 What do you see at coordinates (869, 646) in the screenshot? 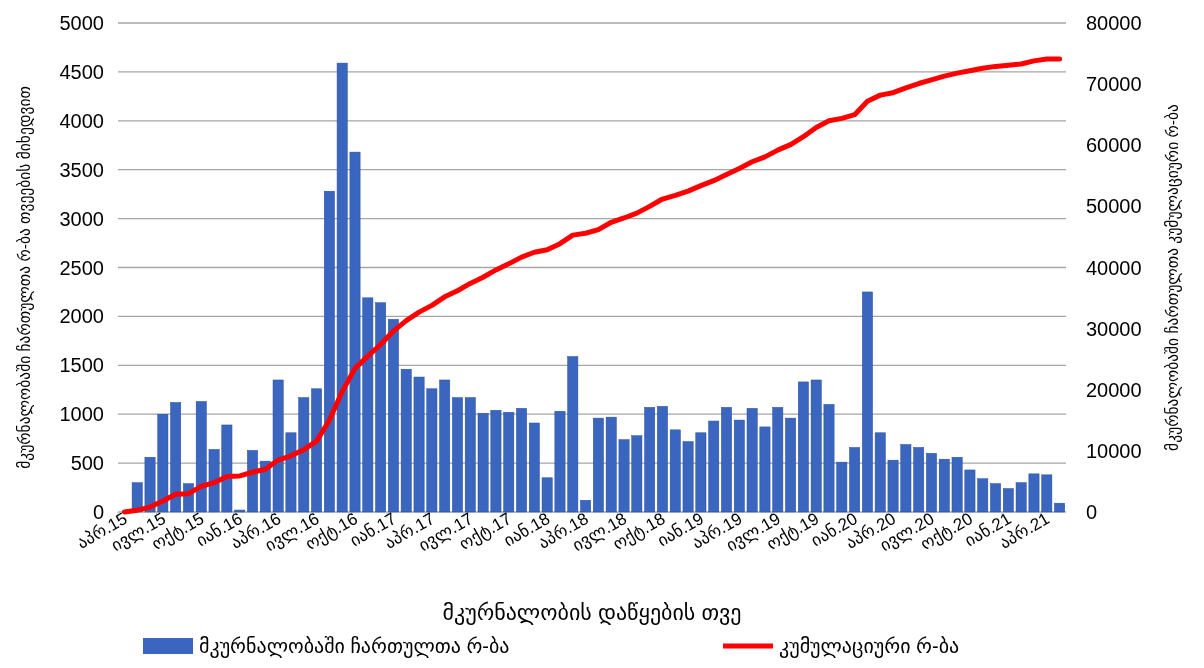
I see `legend-label: კუმულაციური რ-ბა` at bounding box center [869, 646].